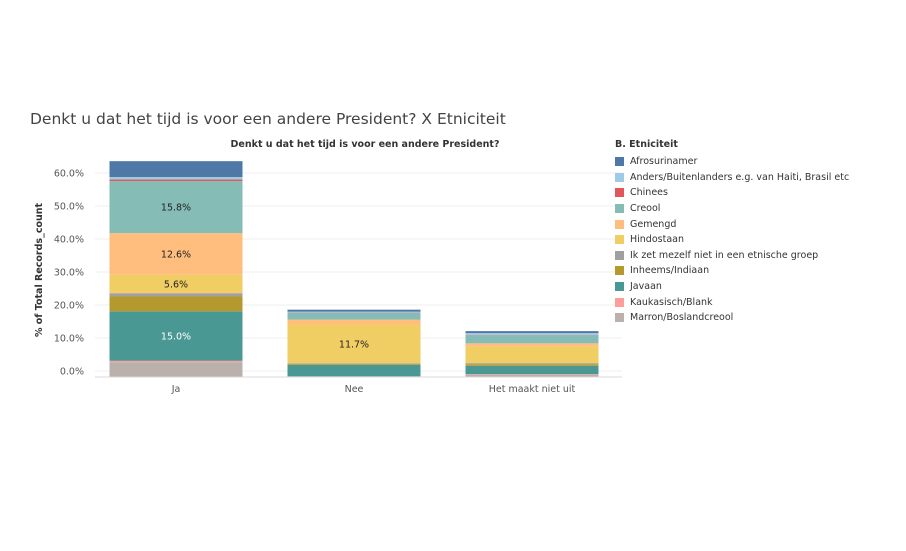 The height and width of the screenshot is (551, 906). I want to click on data-label: 12.6%, so click(176, 254).